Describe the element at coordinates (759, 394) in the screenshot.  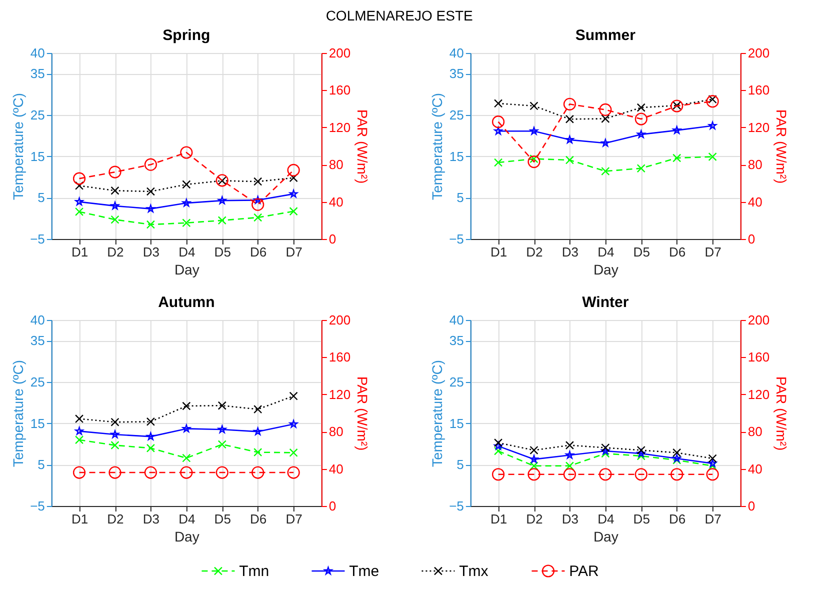
I see `y2-tick-label: 120` at that location.